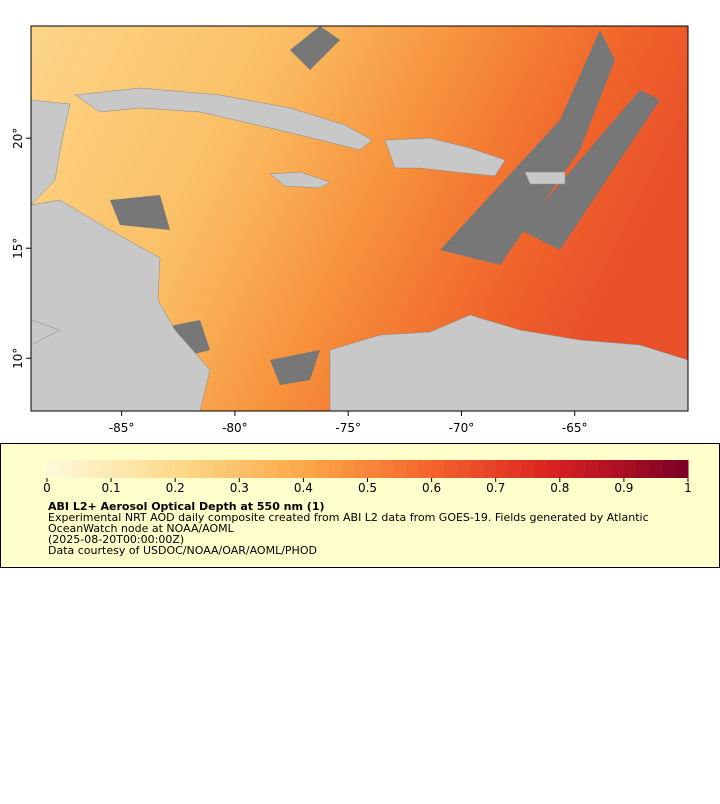  Describe the element at coordinates (348, 428) in the screenshot. I see `x-tick-label: -75°` at that location.